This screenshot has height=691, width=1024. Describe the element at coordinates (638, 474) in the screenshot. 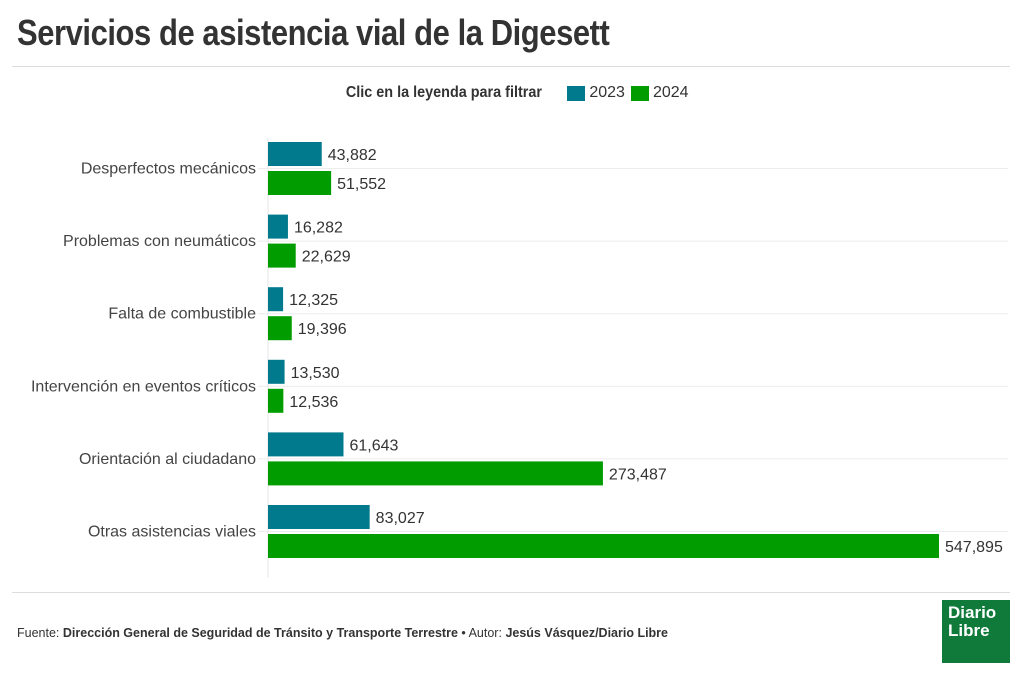

I see `data-label-2024: 273,487` at that location.